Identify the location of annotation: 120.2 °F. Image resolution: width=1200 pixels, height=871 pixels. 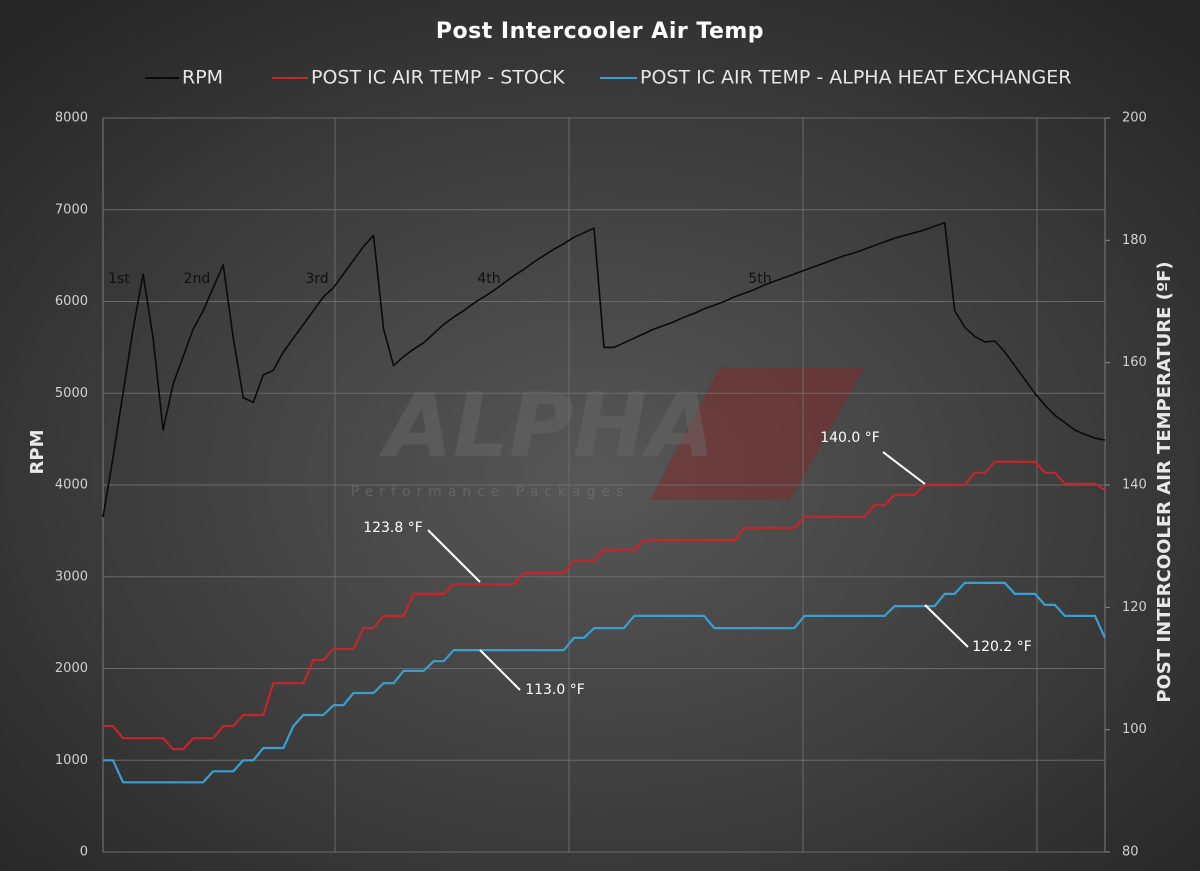
(1002, 647).